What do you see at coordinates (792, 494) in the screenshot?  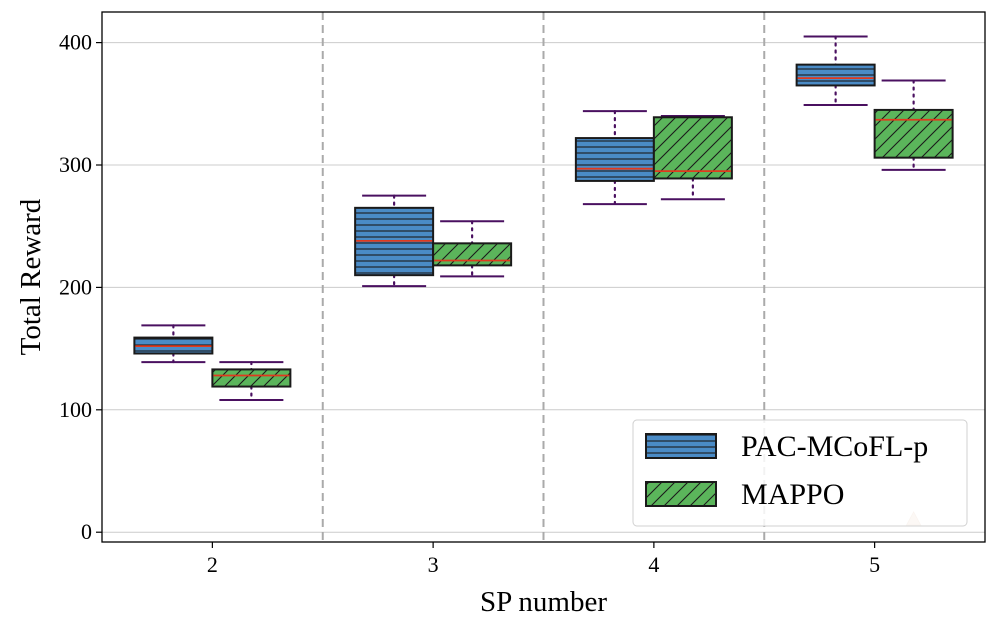 I see `legend-label: MAPPO` at bounding box center [792, 494].